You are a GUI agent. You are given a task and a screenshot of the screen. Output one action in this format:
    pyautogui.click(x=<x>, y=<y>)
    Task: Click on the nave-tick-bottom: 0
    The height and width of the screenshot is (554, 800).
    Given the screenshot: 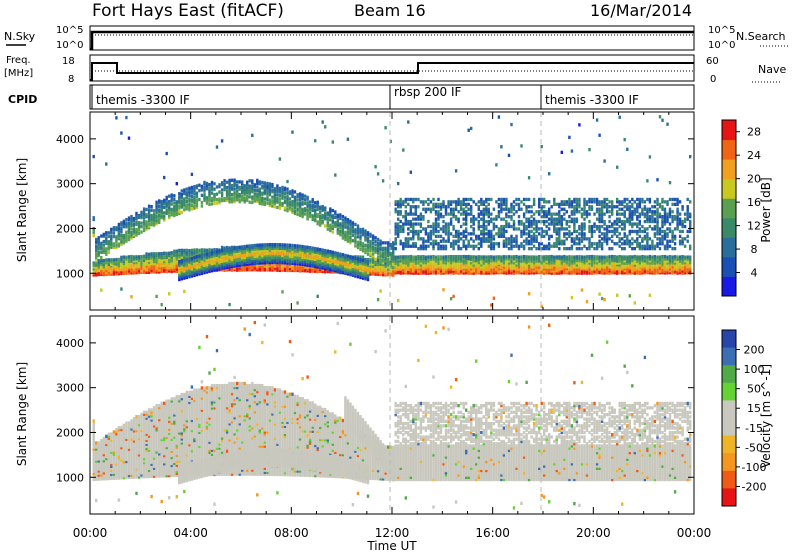 What is the action you would take?
    pyautogui.click(x=713, y=79)
    